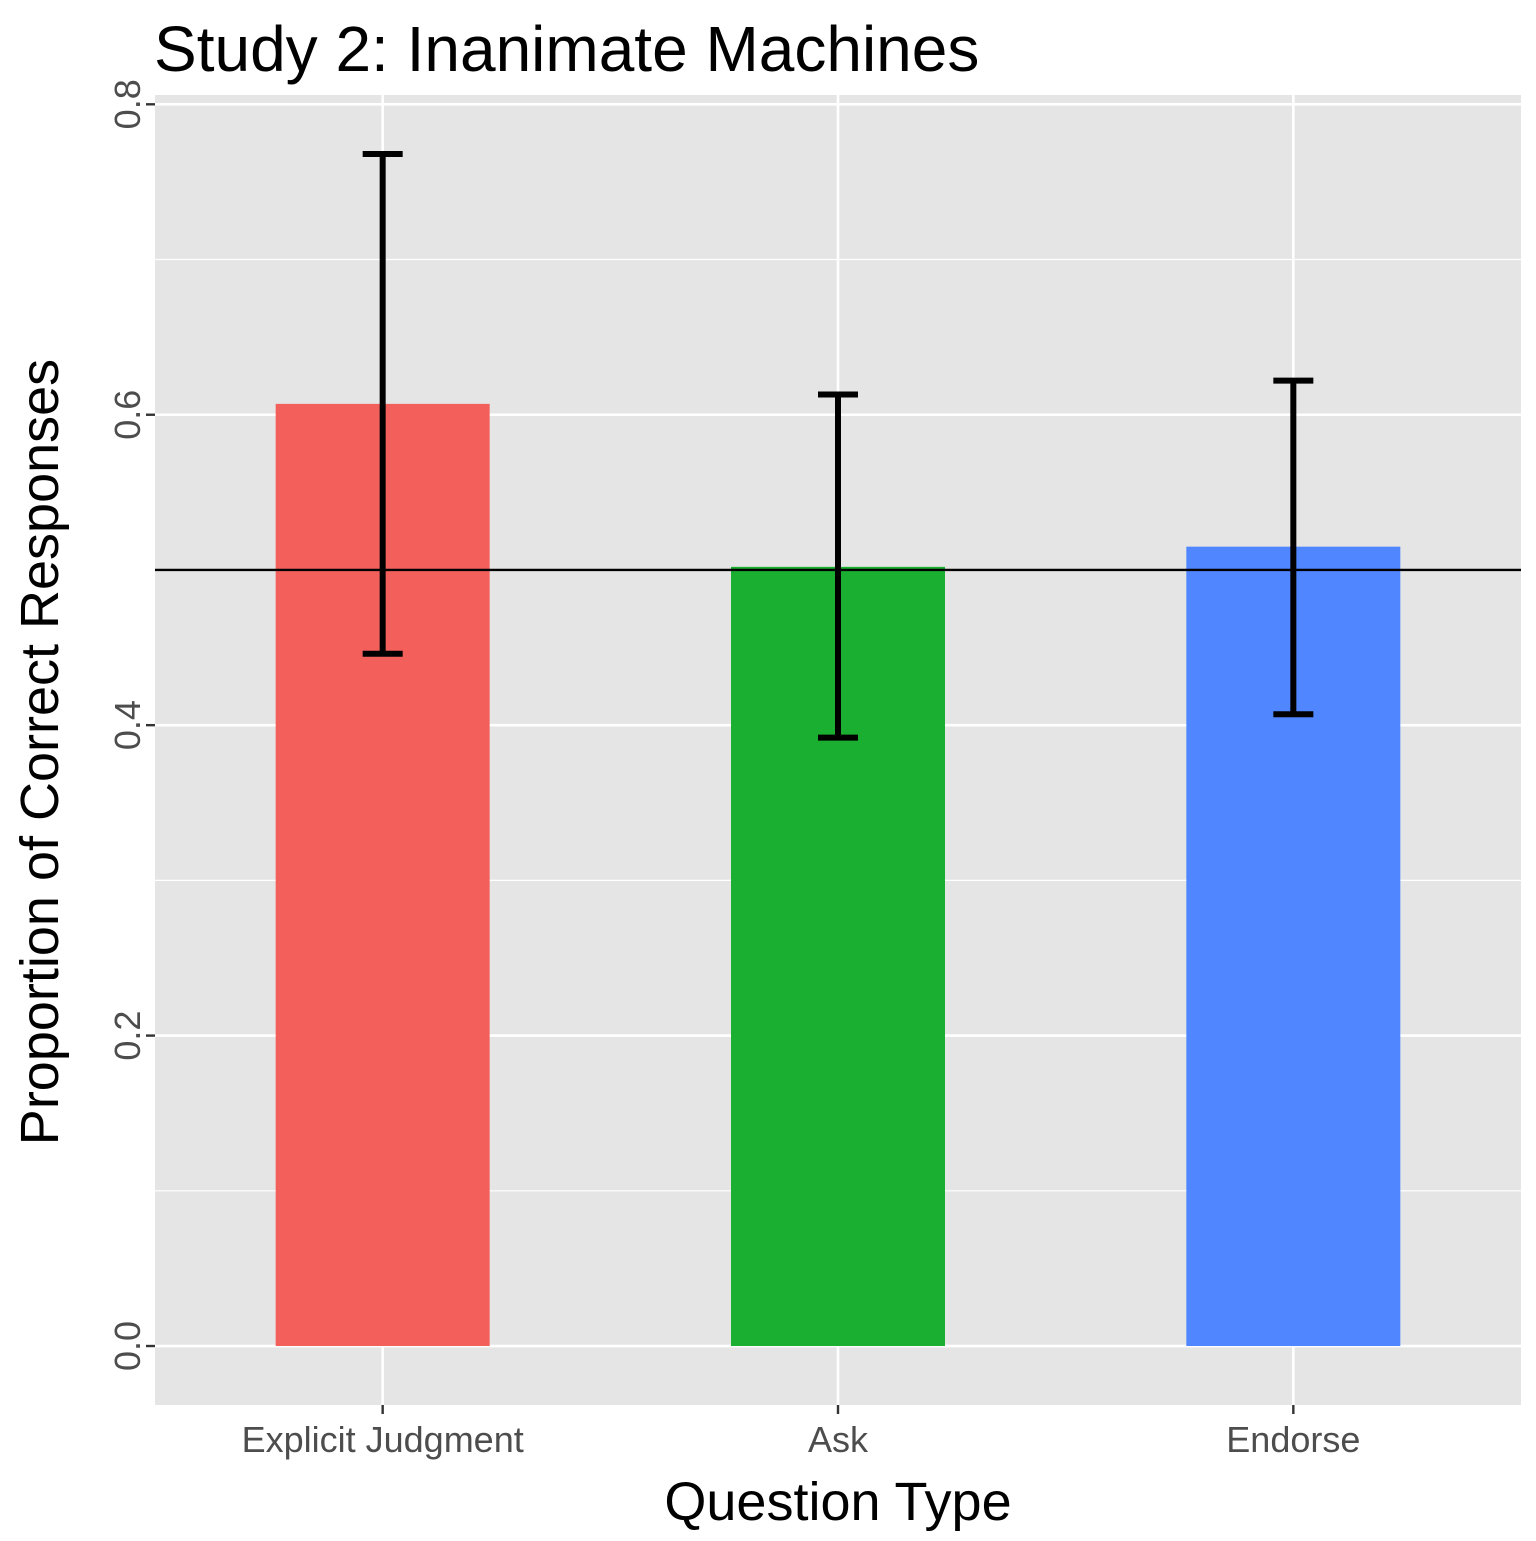 The width and height of the screenshot is (1536, 1541). I want to click on y-axis: 0.0 0.2 0.4 0.6 0.8, so click(131, 725).